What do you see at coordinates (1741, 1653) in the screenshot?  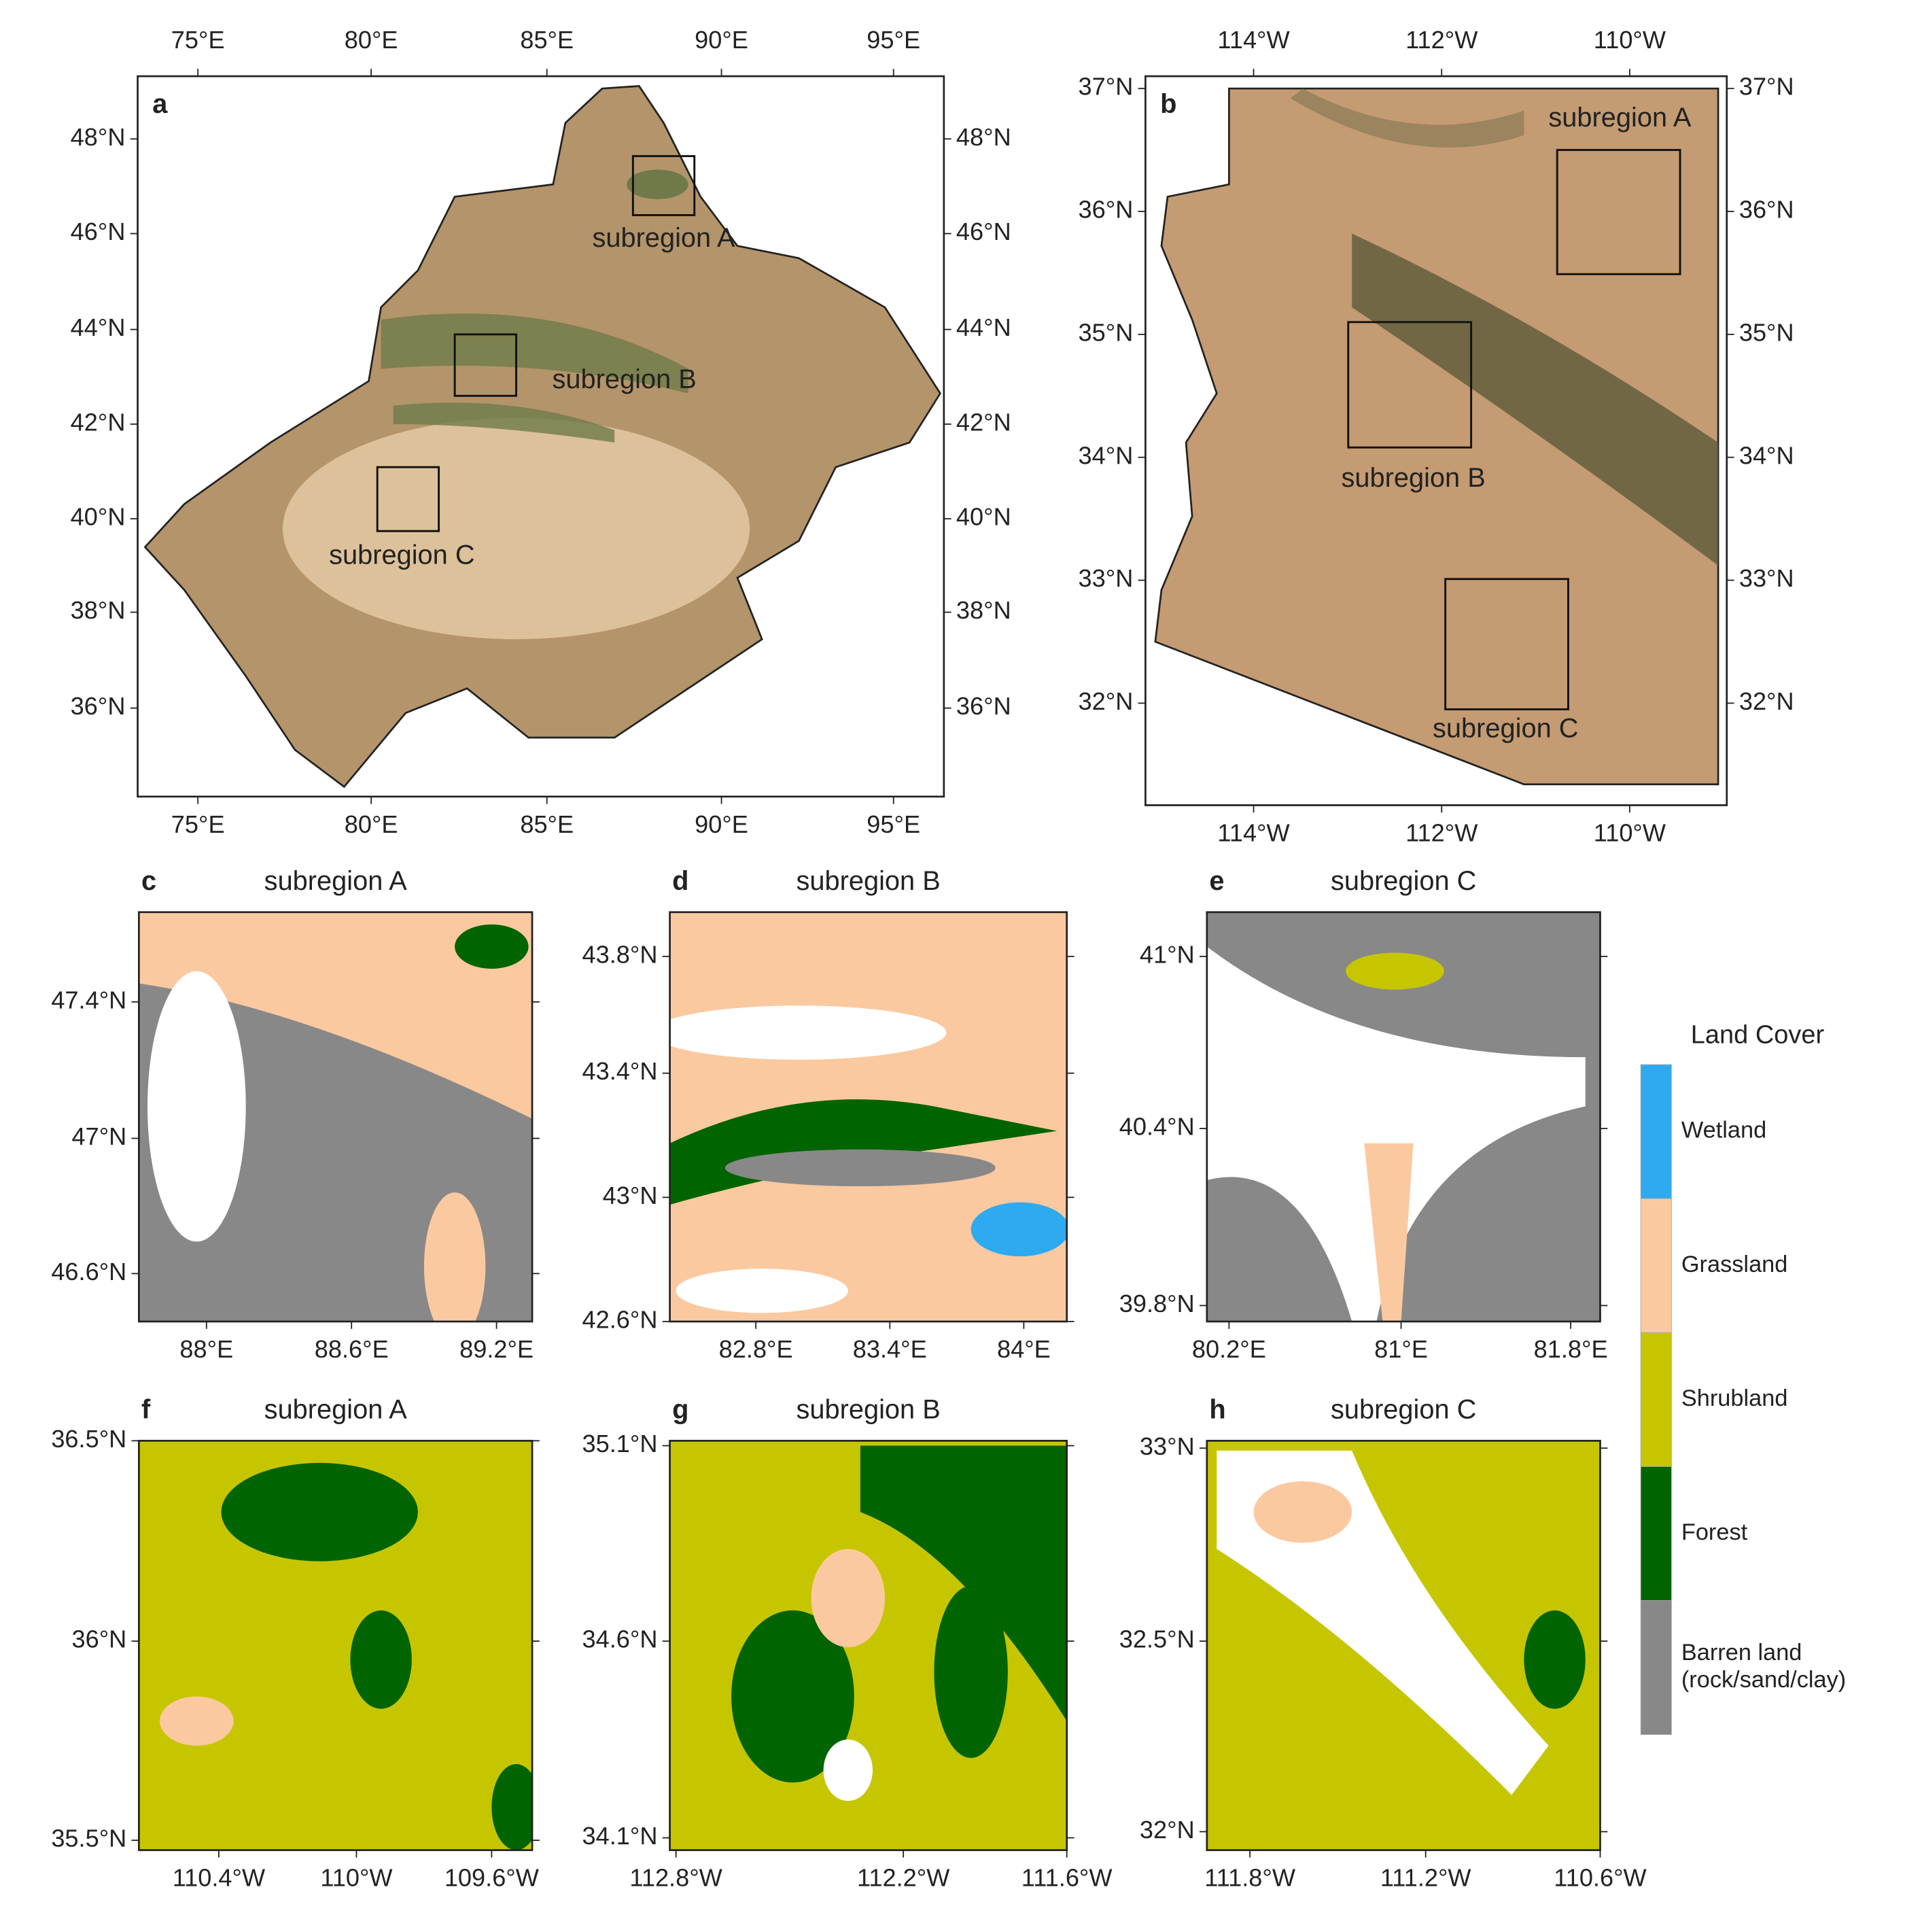 I see `legend-label: Barren land` at bounding box center [1741, 1653].